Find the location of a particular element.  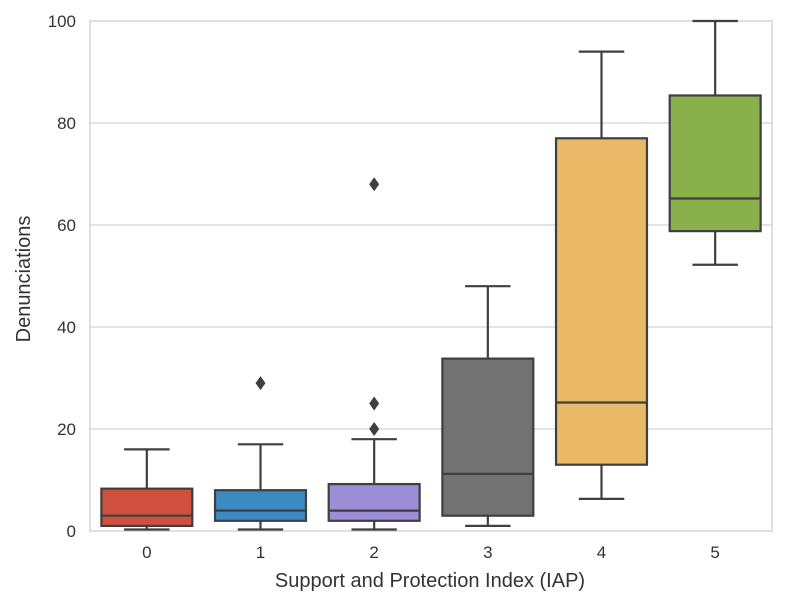

y-tick-label: 100 is located at coordinates (62, 21).